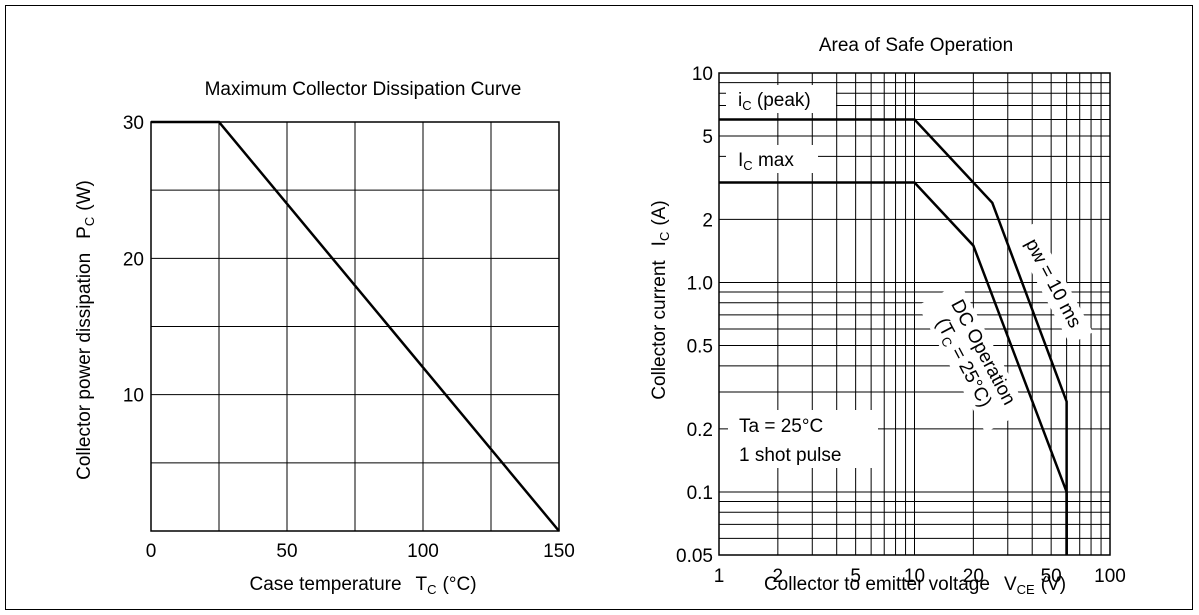 The image size is (1199, 615). Describe the element at coordinates (916, 45) in the screenshot. I see `safe-operation-chart-title: Area of Safe Operation` at that location.